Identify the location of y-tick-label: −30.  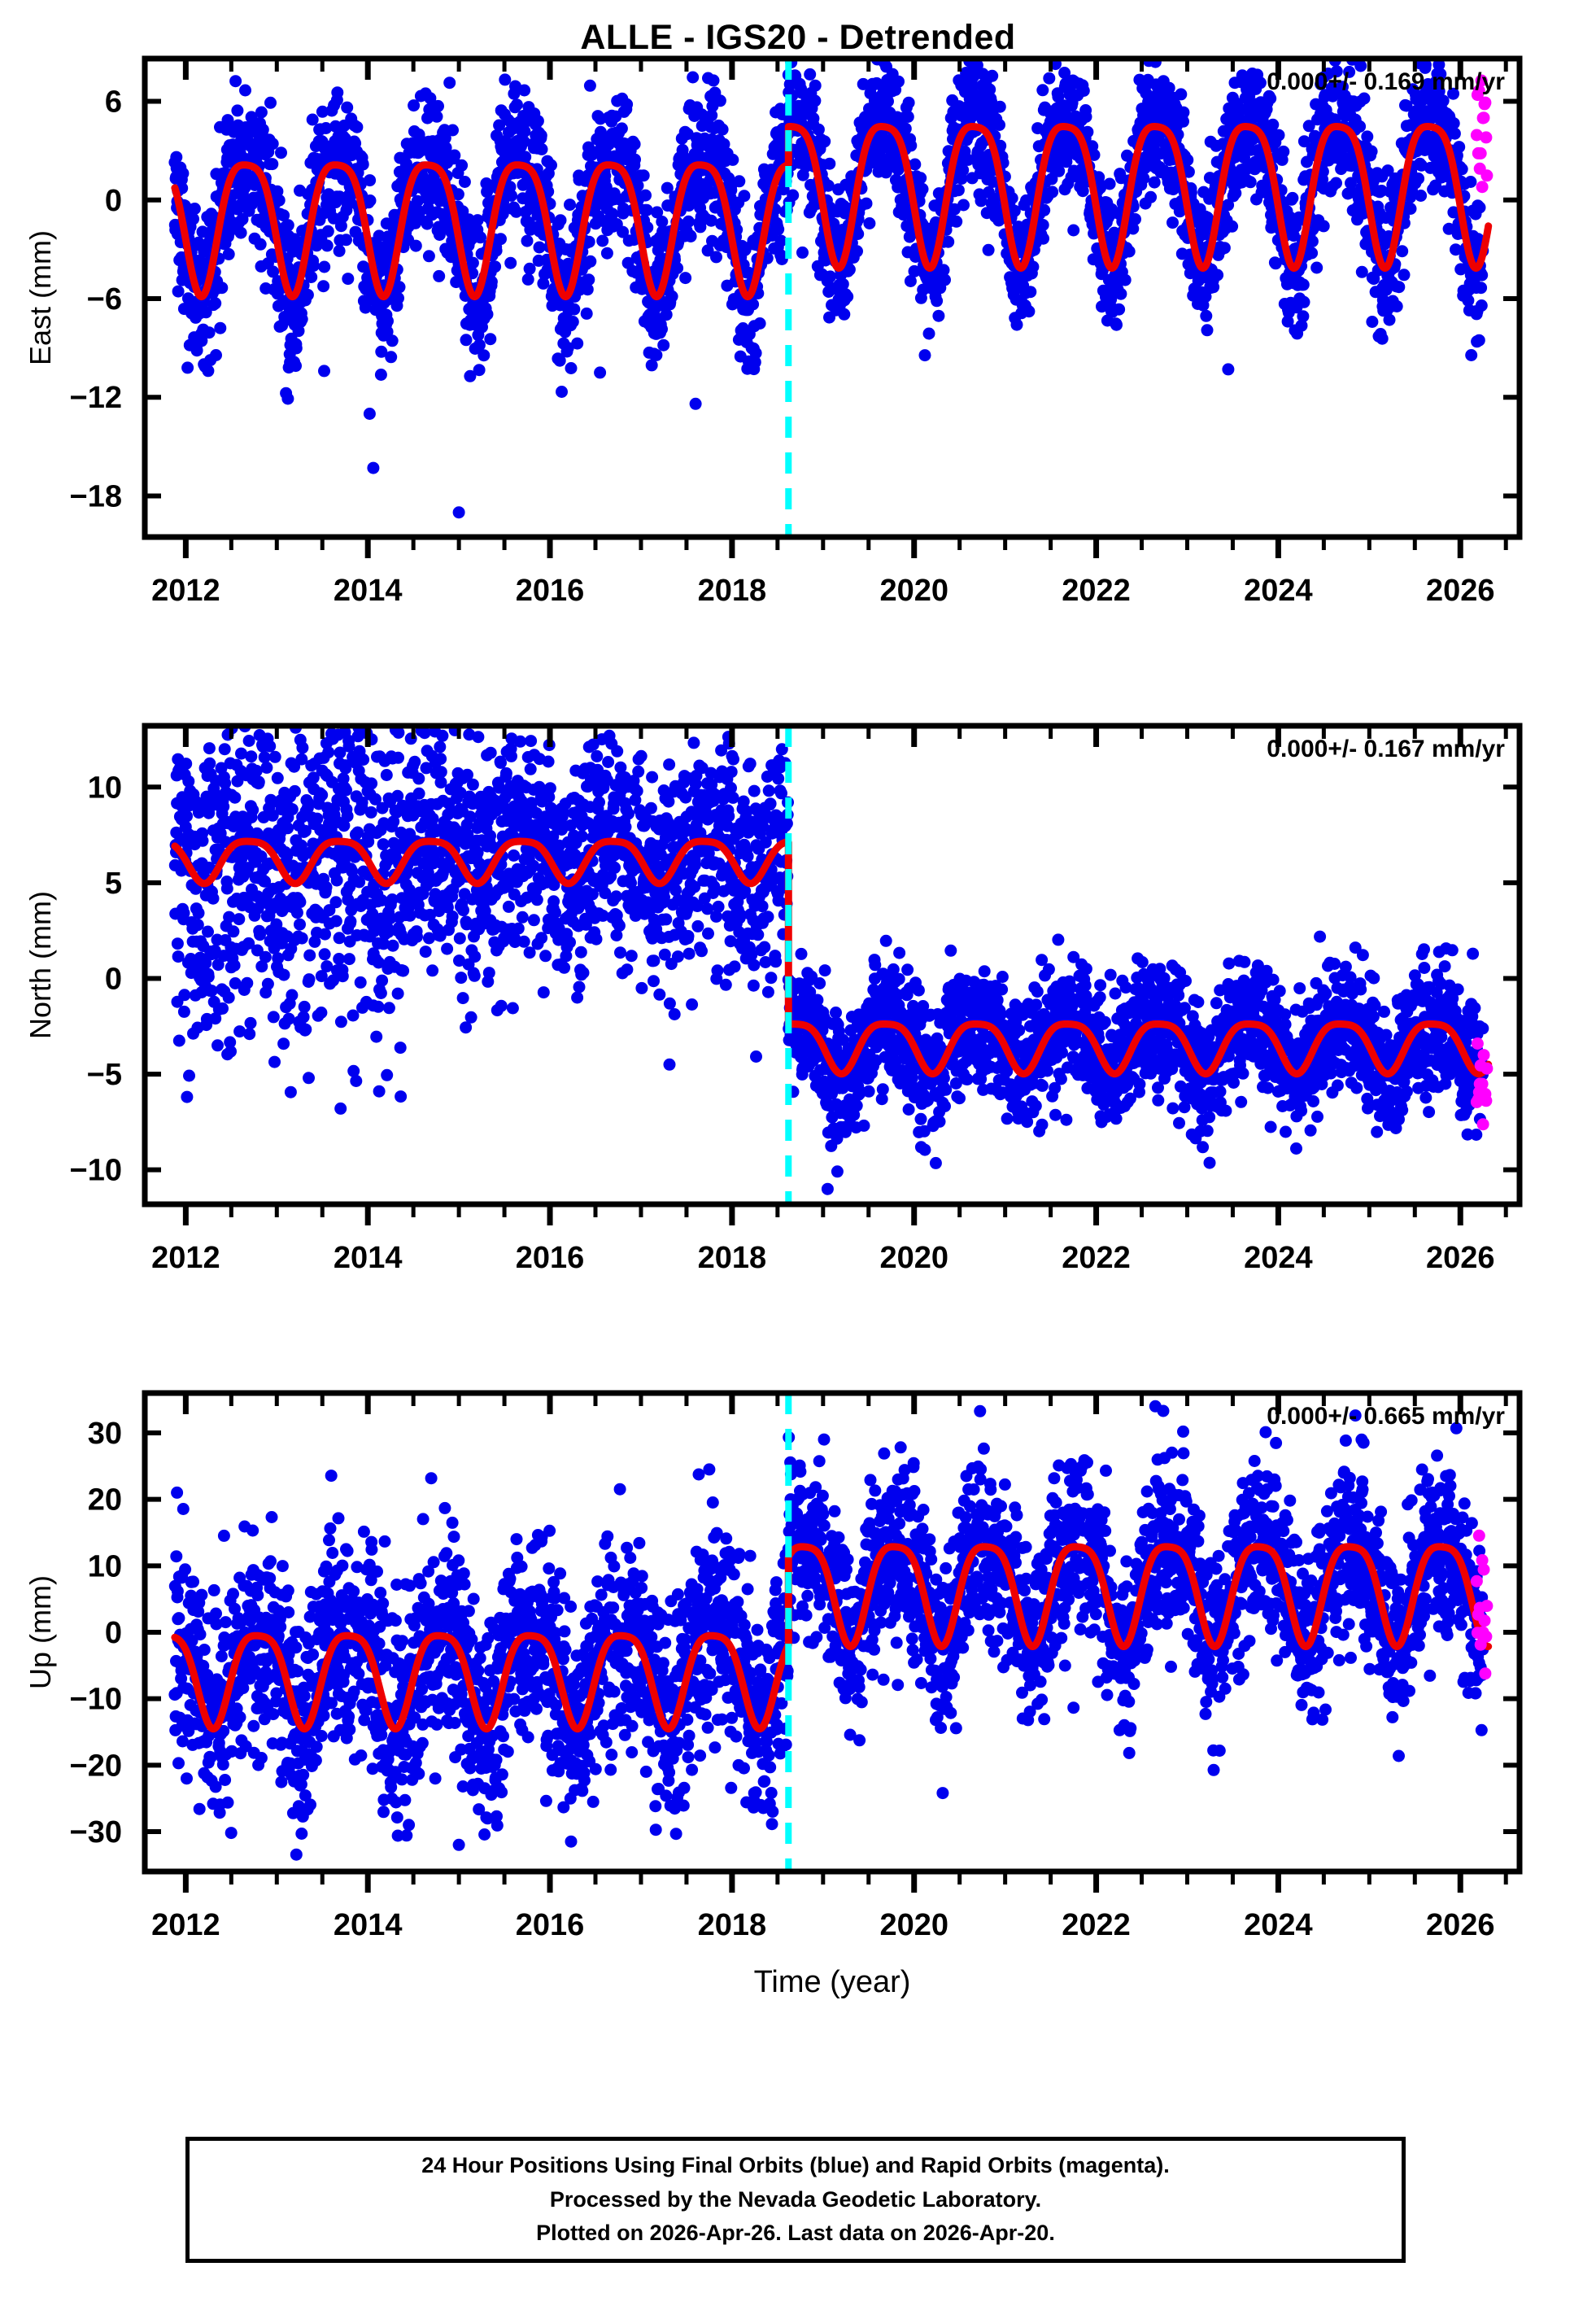
(96, 1832).